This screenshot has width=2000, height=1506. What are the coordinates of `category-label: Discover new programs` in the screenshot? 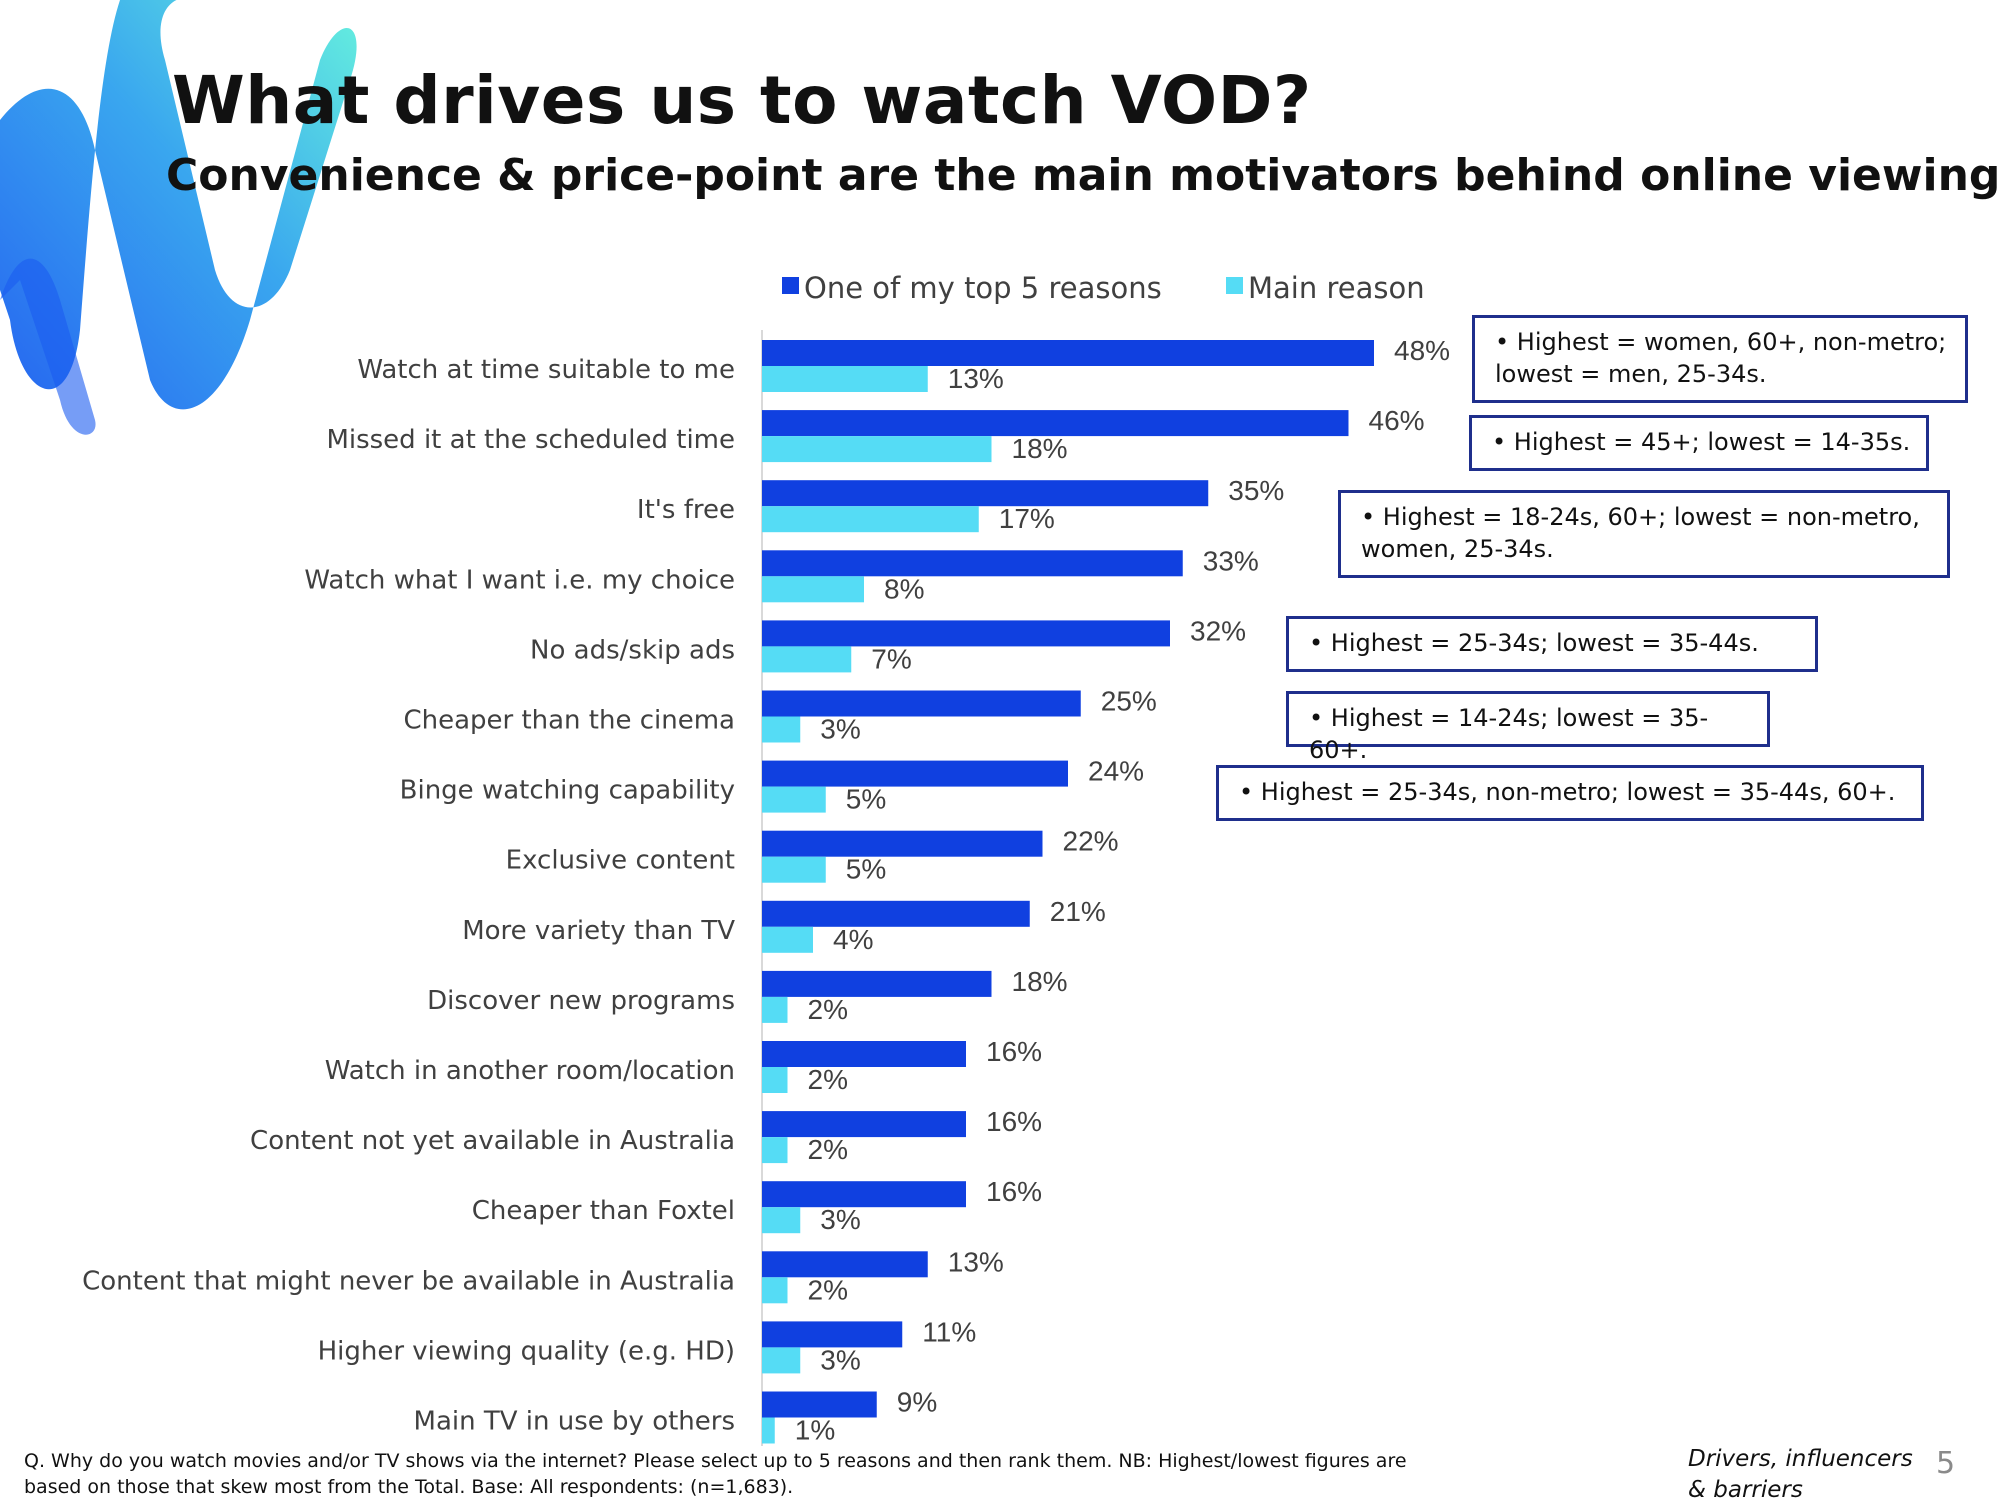 It's located at (581, 1001).